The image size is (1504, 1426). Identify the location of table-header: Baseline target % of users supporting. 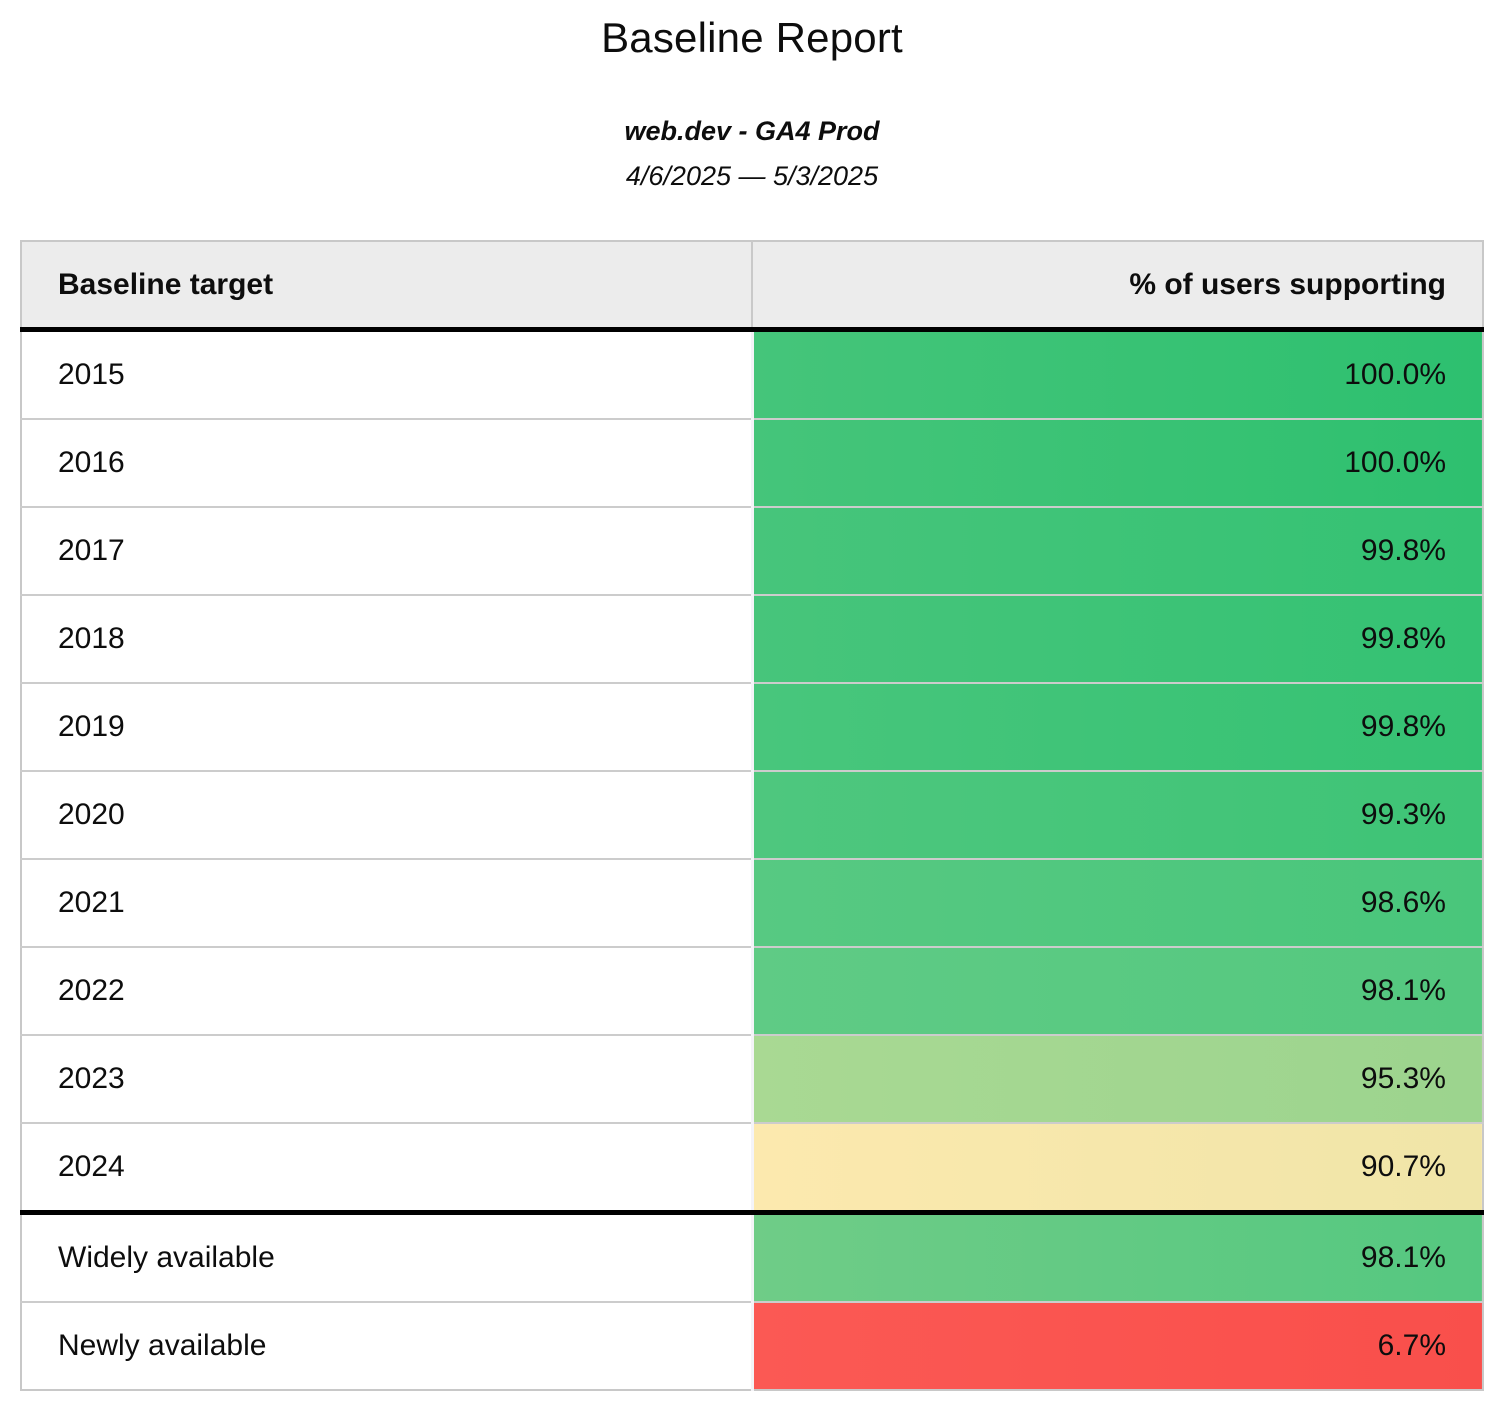
(752, 286).